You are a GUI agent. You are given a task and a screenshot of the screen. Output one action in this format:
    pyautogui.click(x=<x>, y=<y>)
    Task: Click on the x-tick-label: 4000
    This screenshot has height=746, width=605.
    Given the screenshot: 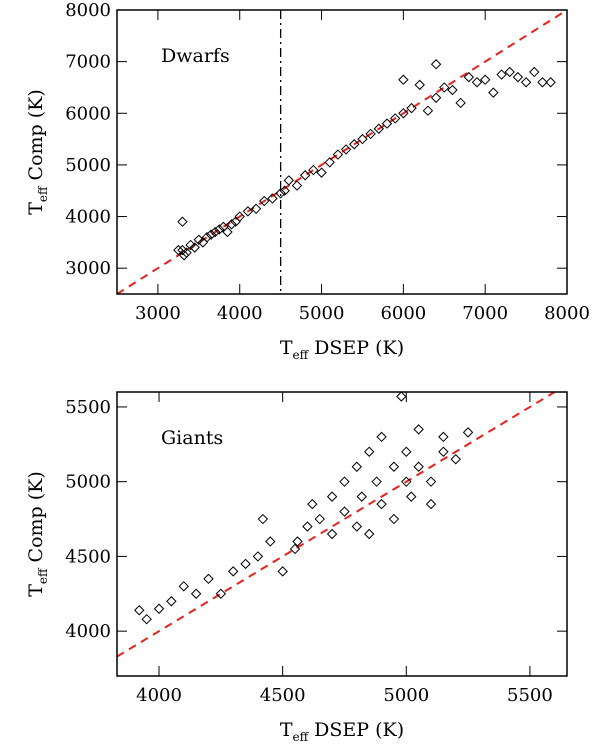 What is the action you would take?
    pyautogui.click(x=240, y=313)
    